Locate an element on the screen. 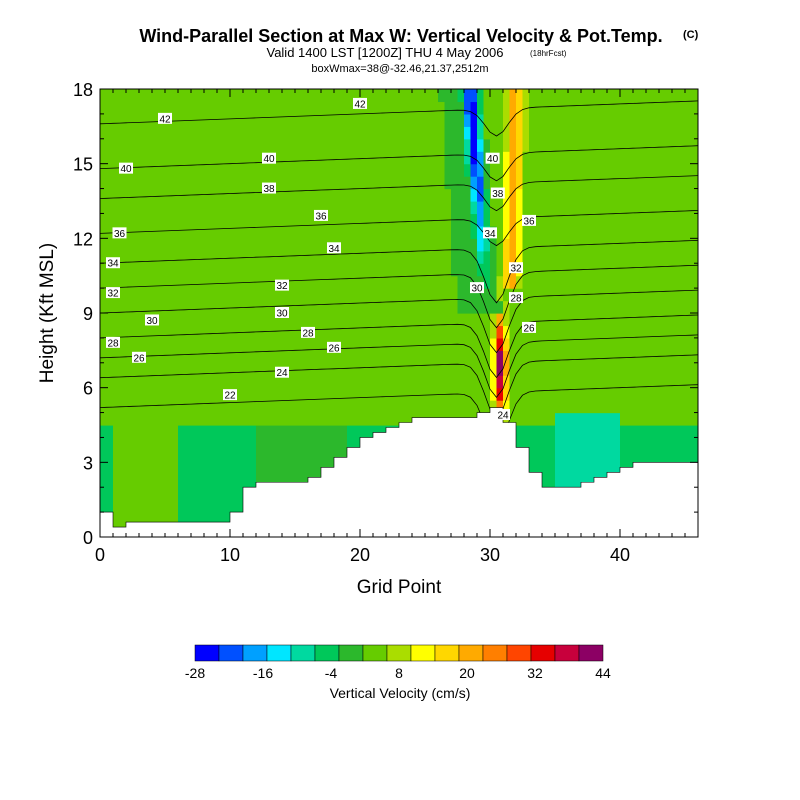 The height and width of the screenshot is (800, 800). contour-label: 22 is located at coordinates (230, 395).